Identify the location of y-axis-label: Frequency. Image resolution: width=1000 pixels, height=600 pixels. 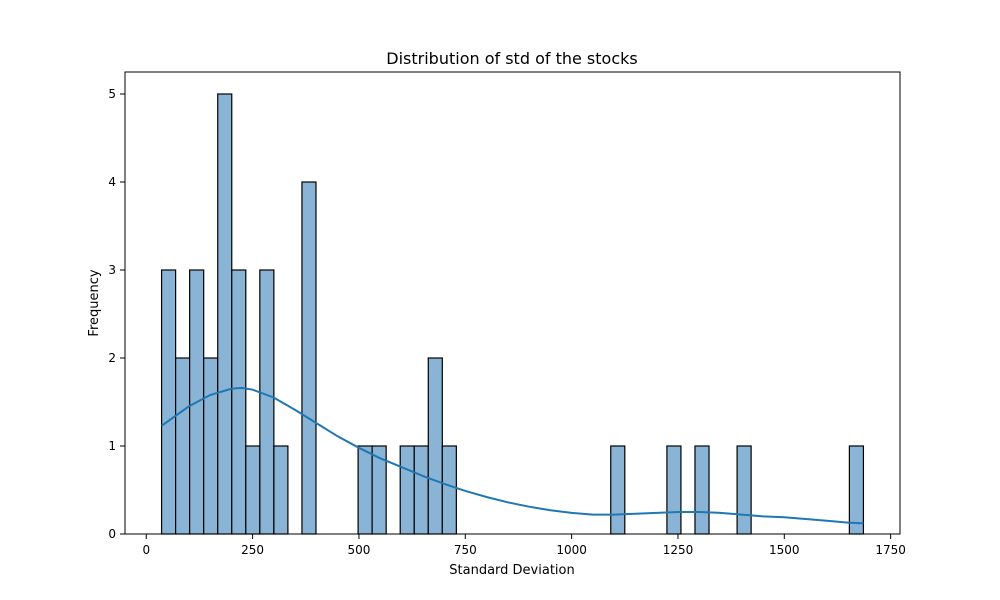
(94, 302).